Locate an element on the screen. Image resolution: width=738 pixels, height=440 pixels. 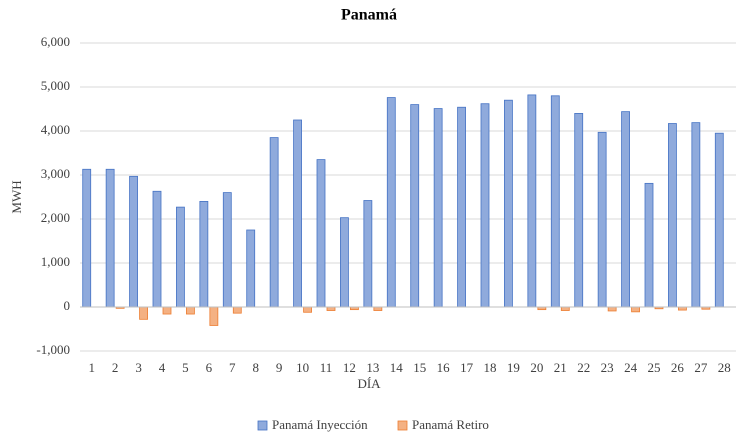
y-tick-label: 5,000 is located at coordinates (55, 85).